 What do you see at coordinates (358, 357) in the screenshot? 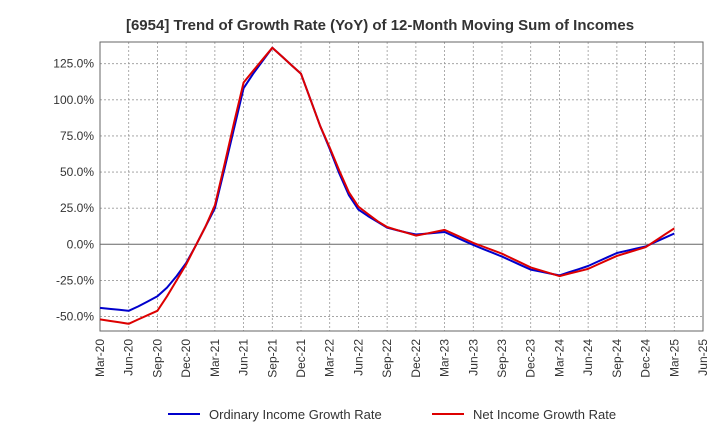
I see `x-tick-label: Jun-22` at bounding box center [358, 357].